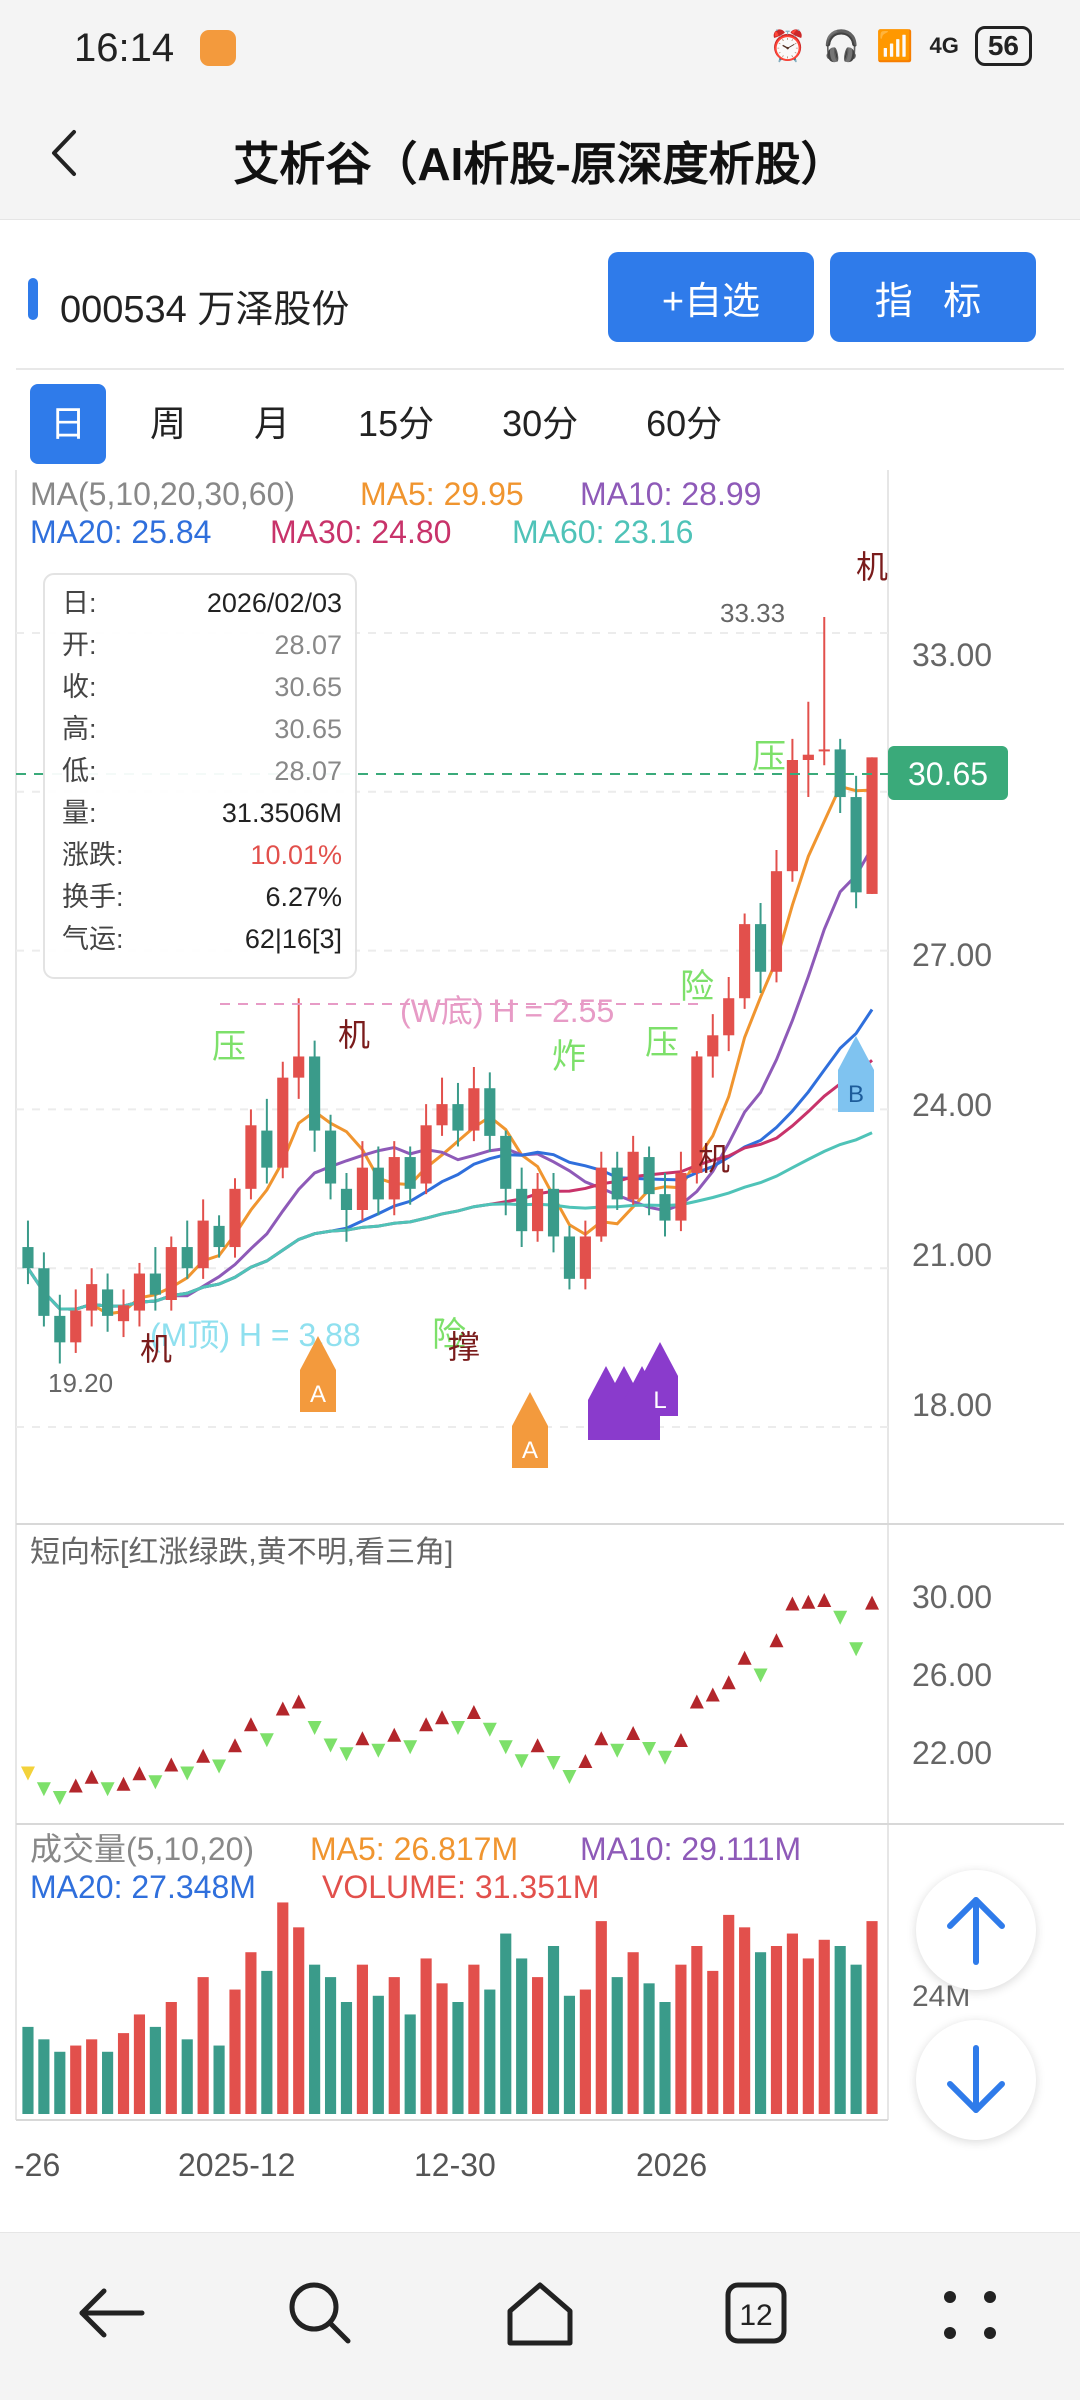 This screenshot has width=1080, height=2400. What do you see at coordinates (80, 1383) in the screenshot?
I see `low-price-label: 19.20` at bounding box center [80, 1383].